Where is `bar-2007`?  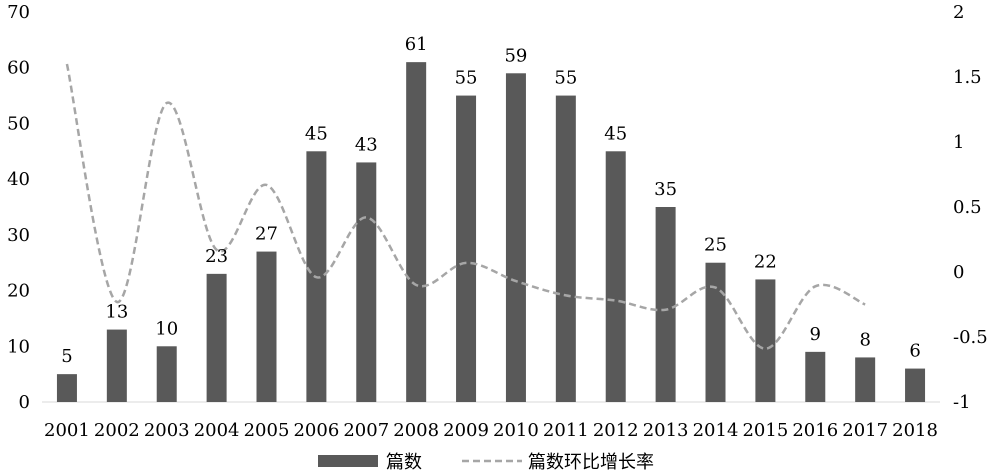
bar-2007 is located at coordinates (366, 282).